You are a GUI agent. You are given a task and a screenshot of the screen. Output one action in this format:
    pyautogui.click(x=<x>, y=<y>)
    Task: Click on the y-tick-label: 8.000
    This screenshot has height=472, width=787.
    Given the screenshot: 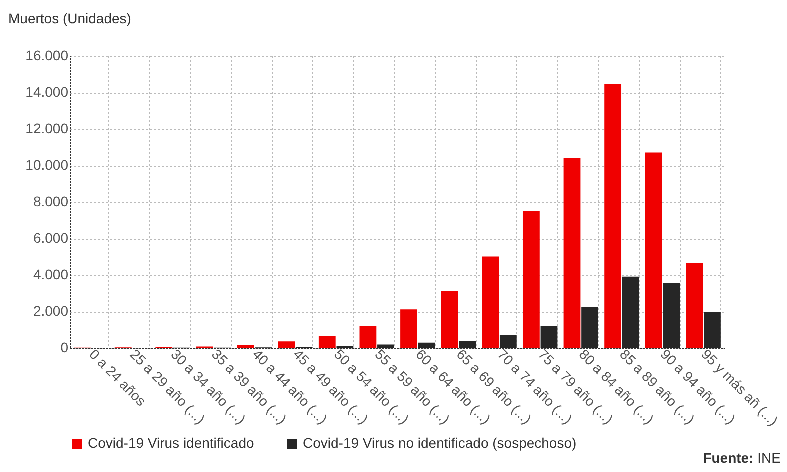 What is the action you would take?
    pyautogui.click(x=51, y=202)
    